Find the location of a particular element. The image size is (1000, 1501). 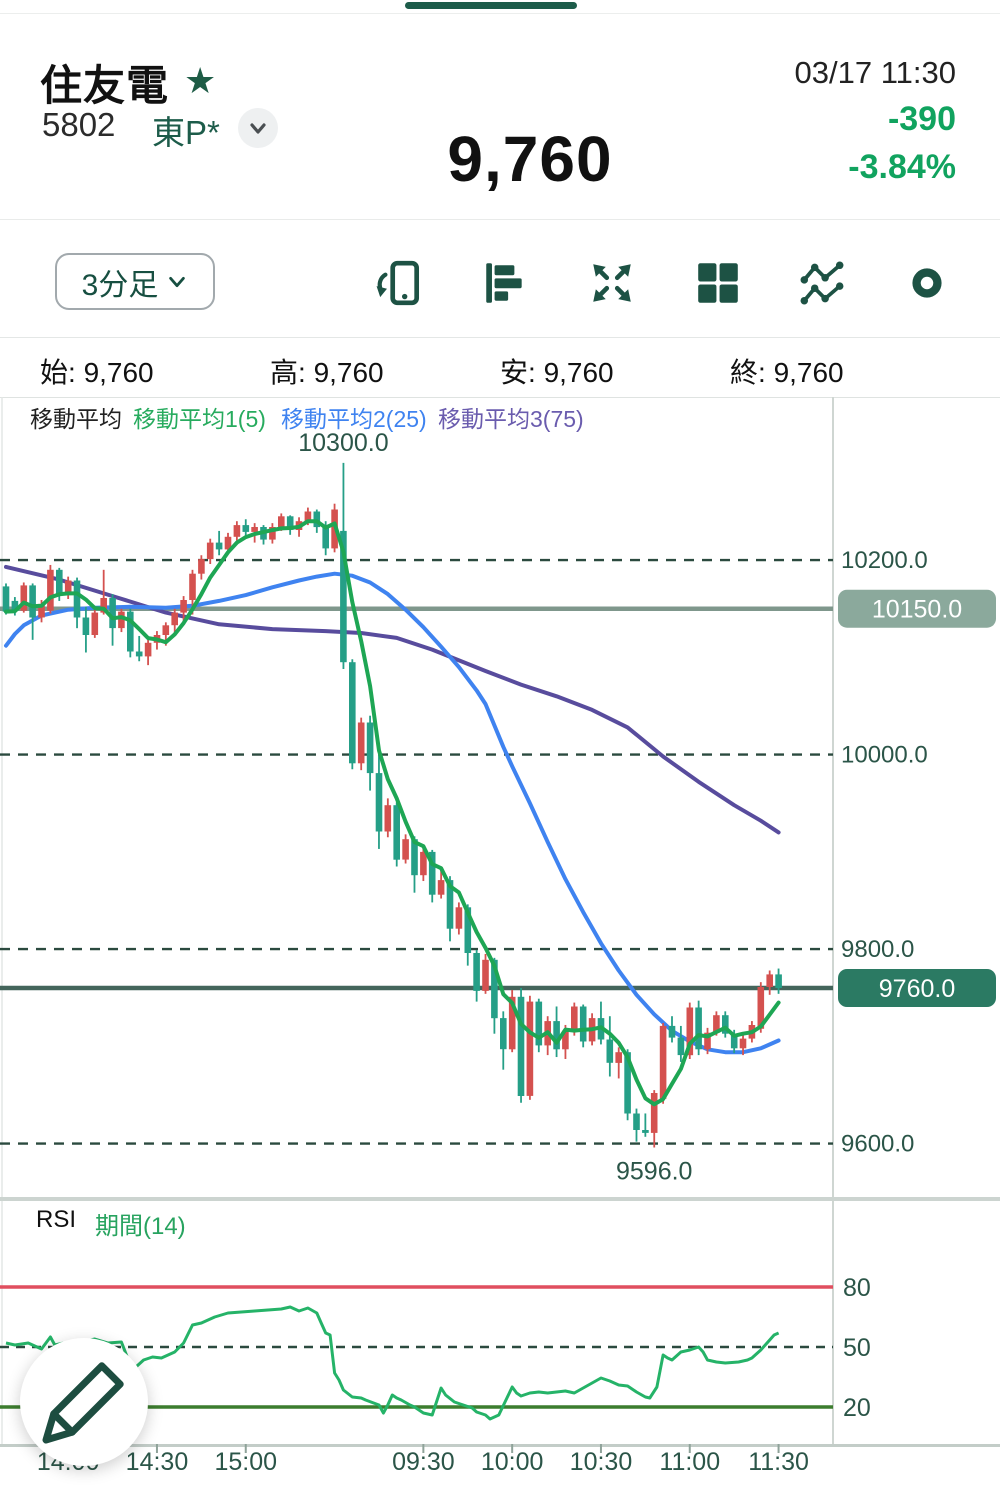

svg-text: 80 is located at coordinates (857, 1288).